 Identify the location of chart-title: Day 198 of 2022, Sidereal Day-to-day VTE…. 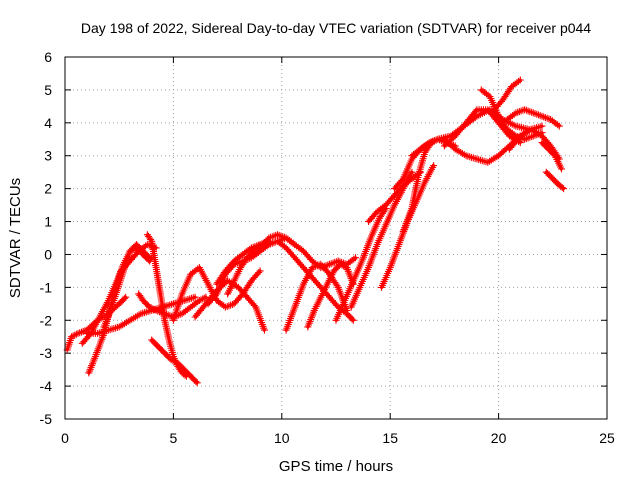
(336, 28).